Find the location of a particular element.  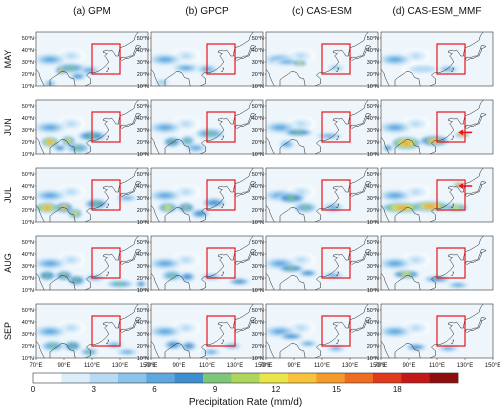

colorbar-tick: 18 is located at coordinates (397, 389).